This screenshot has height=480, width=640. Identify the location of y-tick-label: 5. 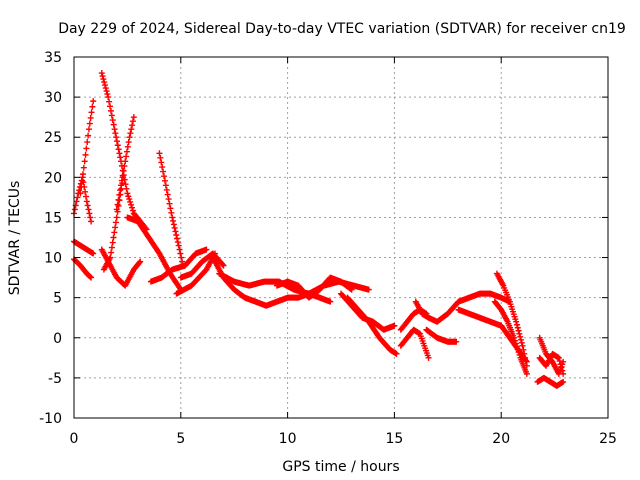
(57, 299).